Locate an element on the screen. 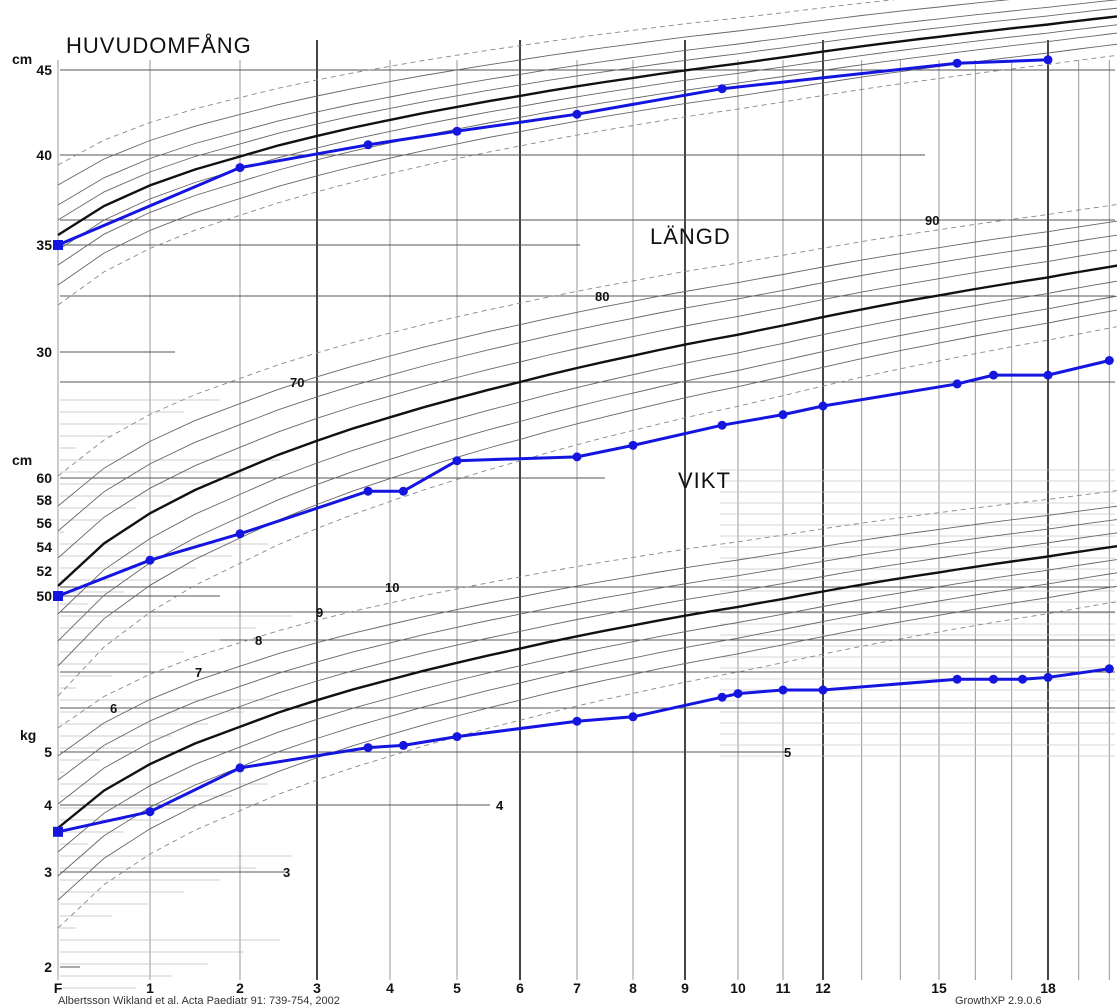 The height and width of the screenshot is (1007, 1117). y-tick-label: 45 is located at coordinates (44, 70).